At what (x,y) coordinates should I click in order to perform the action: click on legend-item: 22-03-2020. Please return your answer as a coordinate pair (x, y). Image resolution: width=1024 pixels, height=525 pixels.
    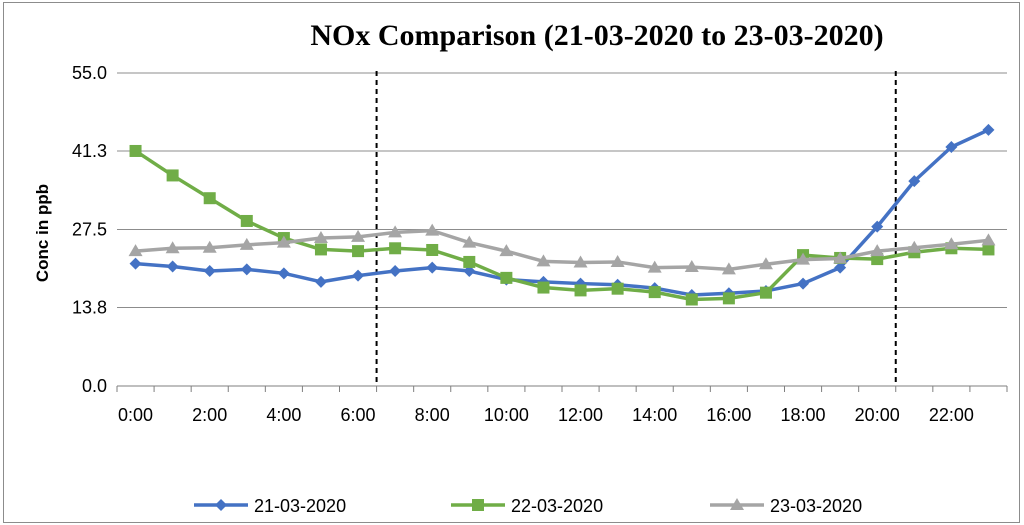
    Looking at the image, I should click on (527, 506).